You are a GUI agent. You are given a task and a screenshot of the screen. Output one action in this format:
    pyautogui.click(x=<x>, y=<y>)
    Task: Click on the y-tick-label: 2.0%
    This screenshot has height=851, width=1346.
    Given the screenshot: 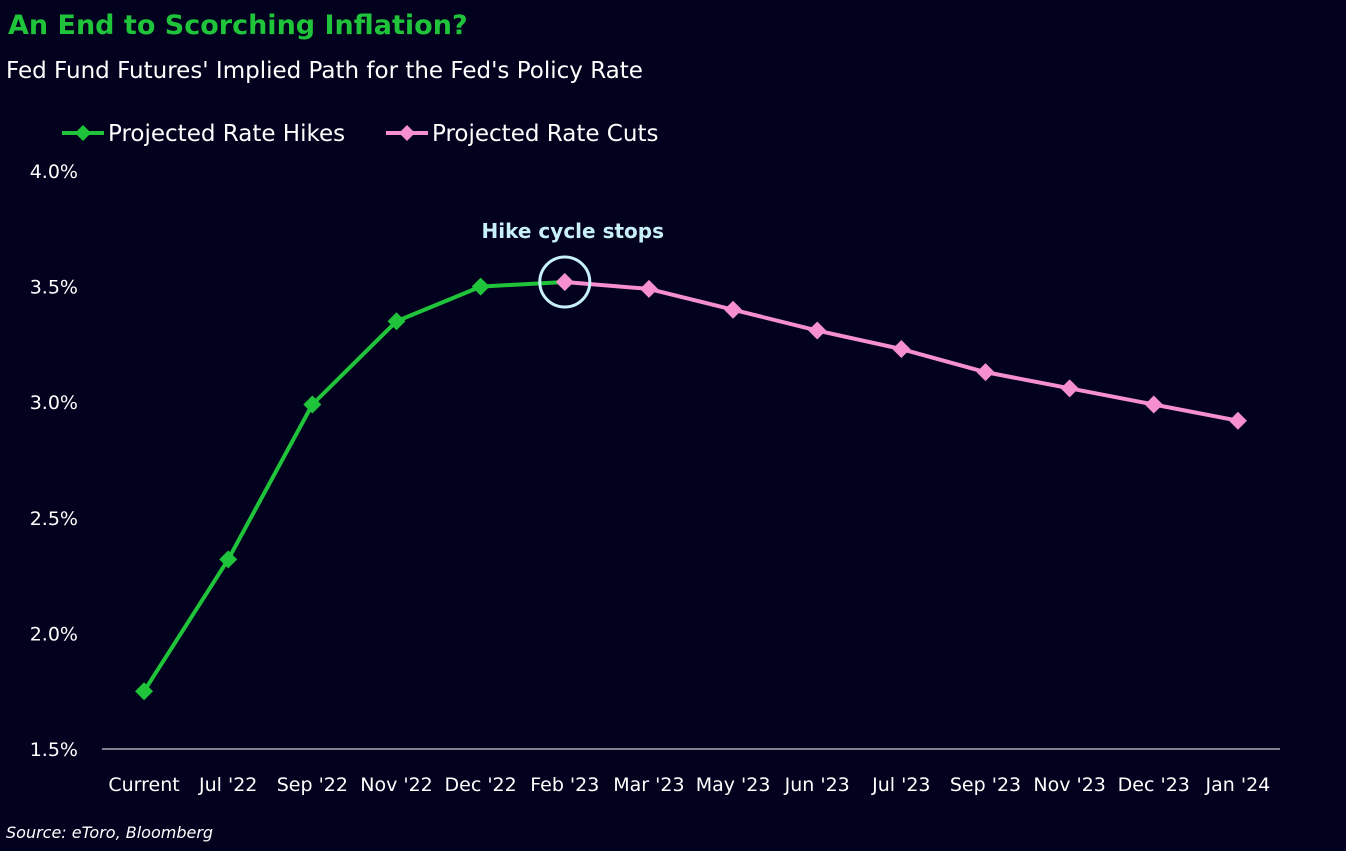 What is the action you would take?
    pyautogui.click(x=54, y=634)
    